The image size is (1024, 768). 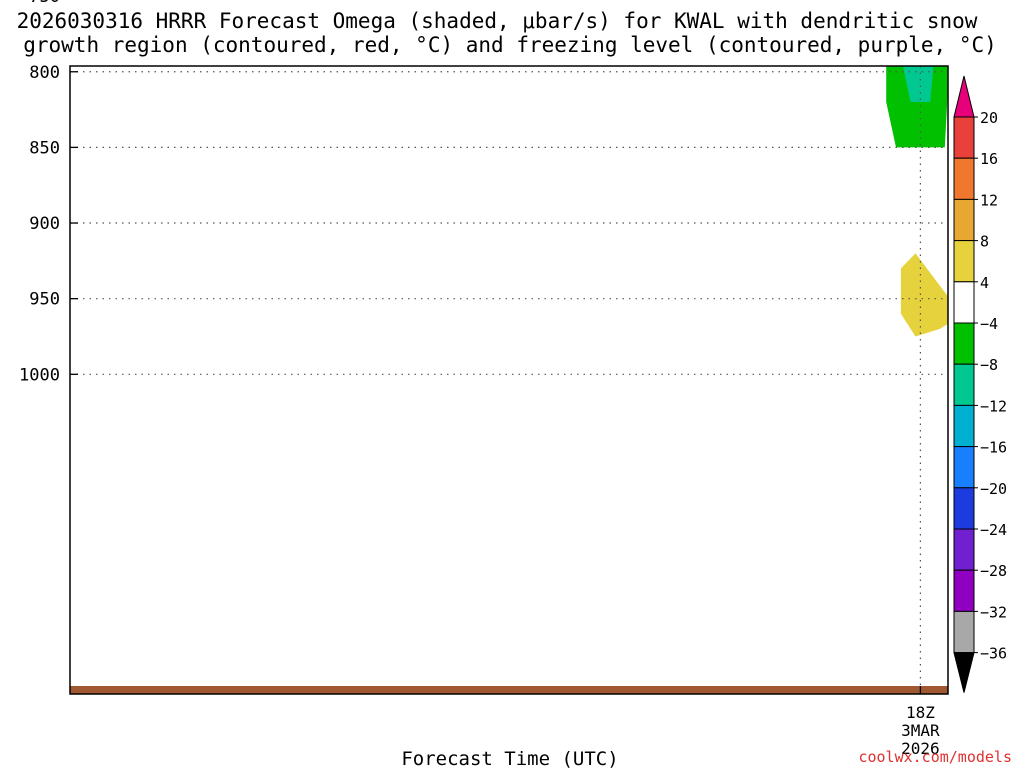 I want to click on y-tick-label-850: 850, so click(x=44, y=148).